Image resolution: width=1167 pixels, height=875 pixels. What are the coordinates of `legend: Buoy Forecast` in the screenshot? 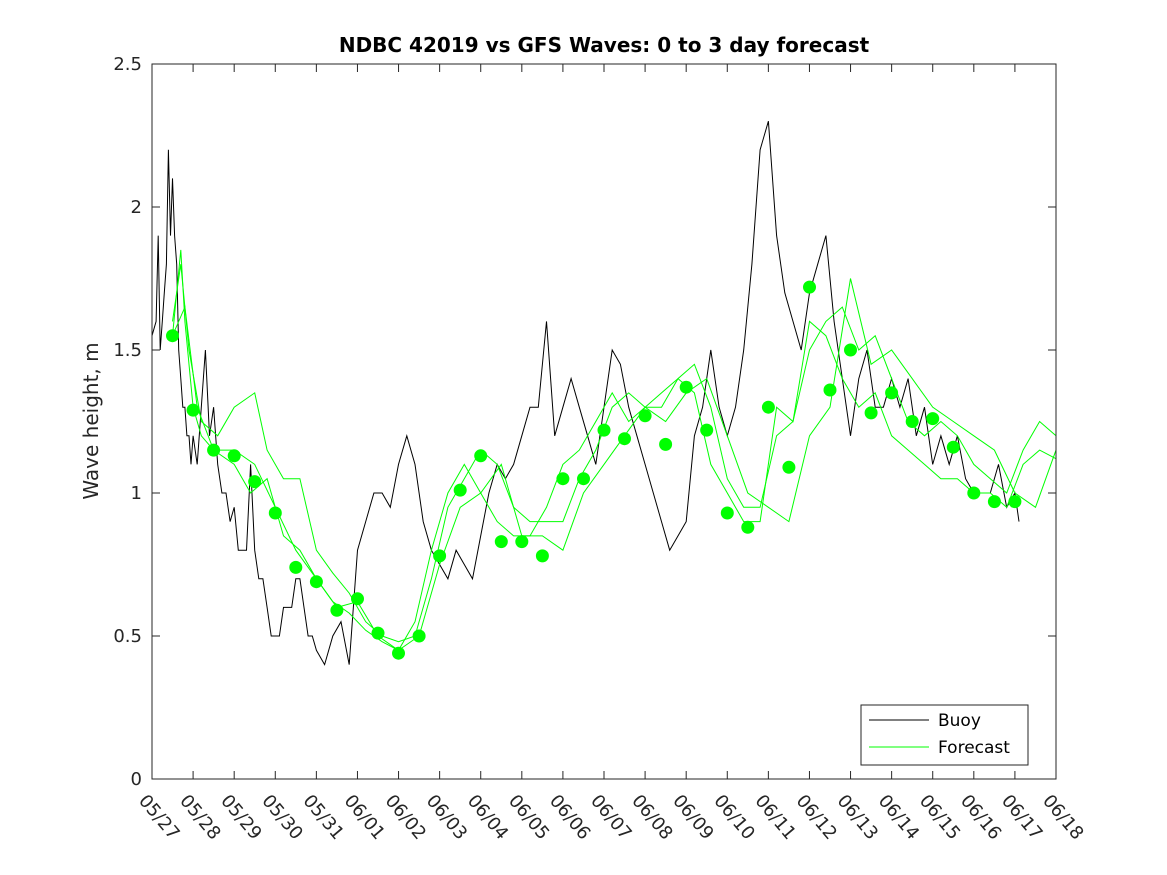 It's located at (944, 735).